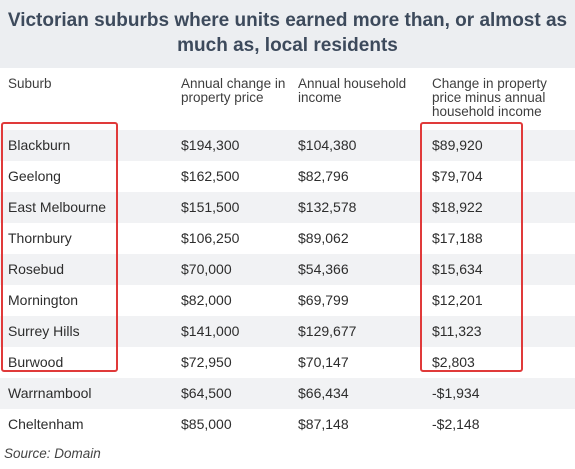  What do you see at coordinates (287, 176) in the screenshot?
I see `table-row: Geelong $162,500 $82,796 $79,704` at bounding box center [287, 176].